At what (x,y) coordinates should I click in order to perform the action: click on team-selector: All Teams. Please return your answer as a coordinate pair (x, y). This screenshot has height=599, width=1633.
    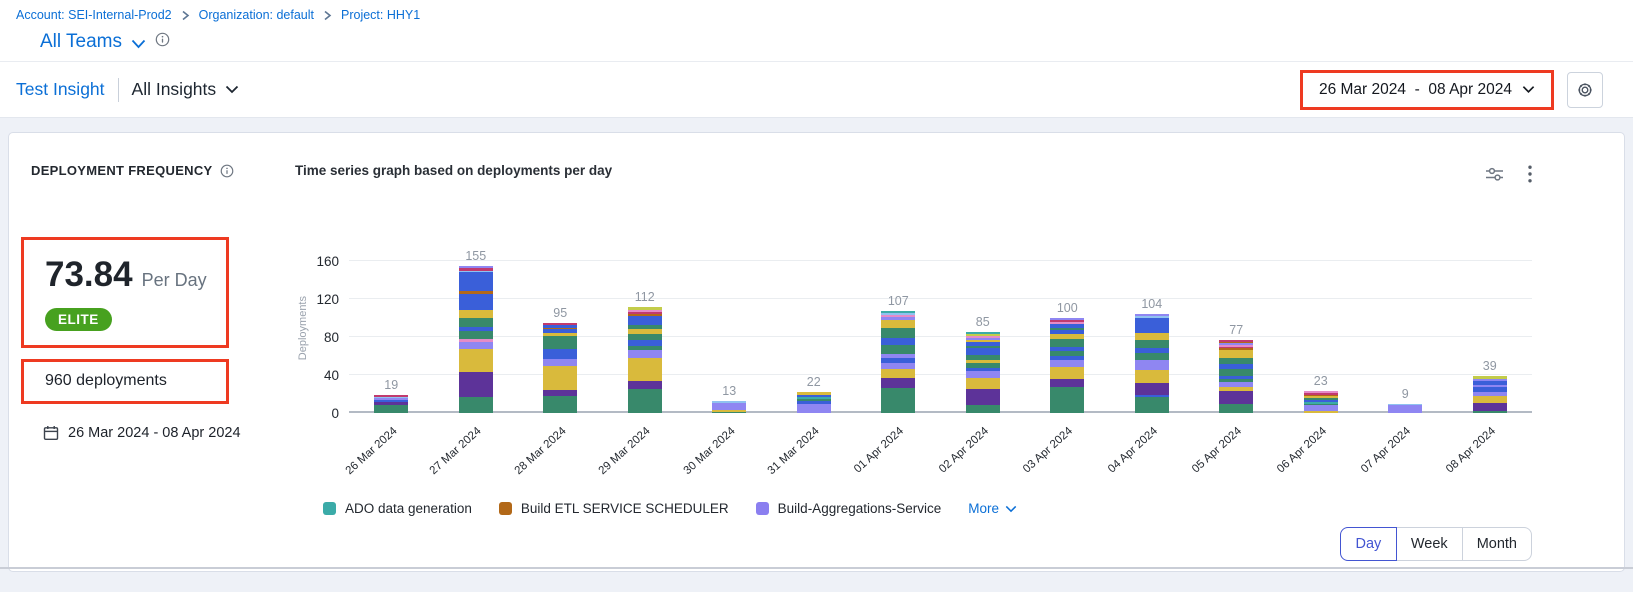
    Looking at the image, I should click on (828, 42).